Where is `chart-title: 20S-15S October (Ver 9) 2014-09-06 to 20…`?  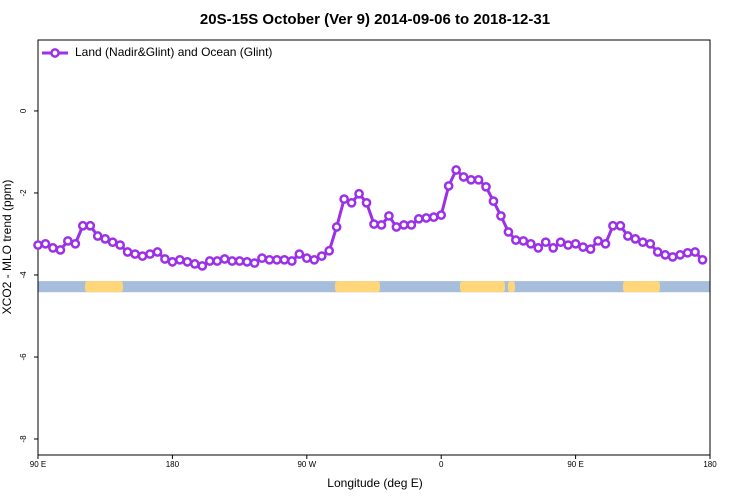
chart-title: 20S-15S October (Ver 9) 2014-09-06 to 20… is located at coordinates (375, 19).